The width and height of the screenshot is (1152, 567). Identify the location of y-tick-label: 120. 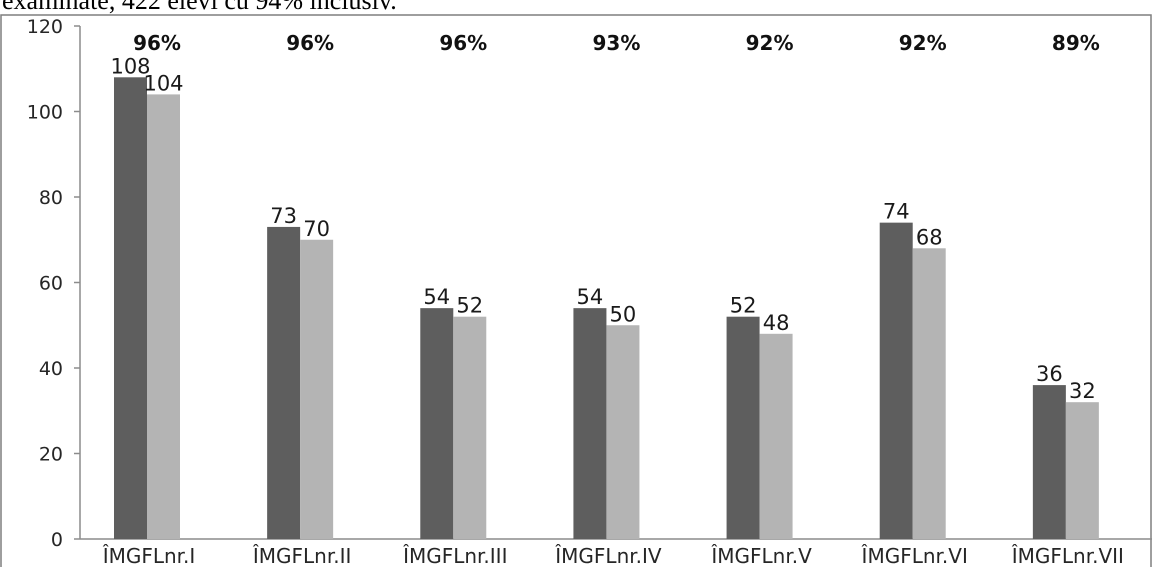
(45, 27).